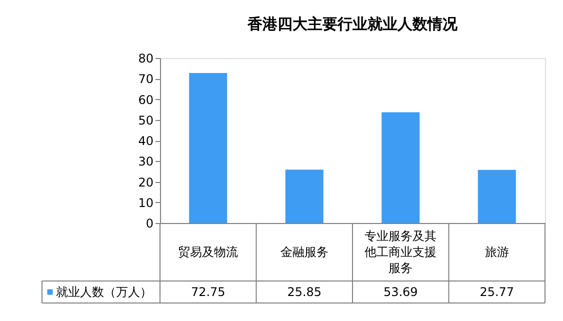 The height and width of the screenshot is (321, 563). Describe the element at coordinates (497, 292) in the screenshot. I see `data-label: 25.77` at that location.